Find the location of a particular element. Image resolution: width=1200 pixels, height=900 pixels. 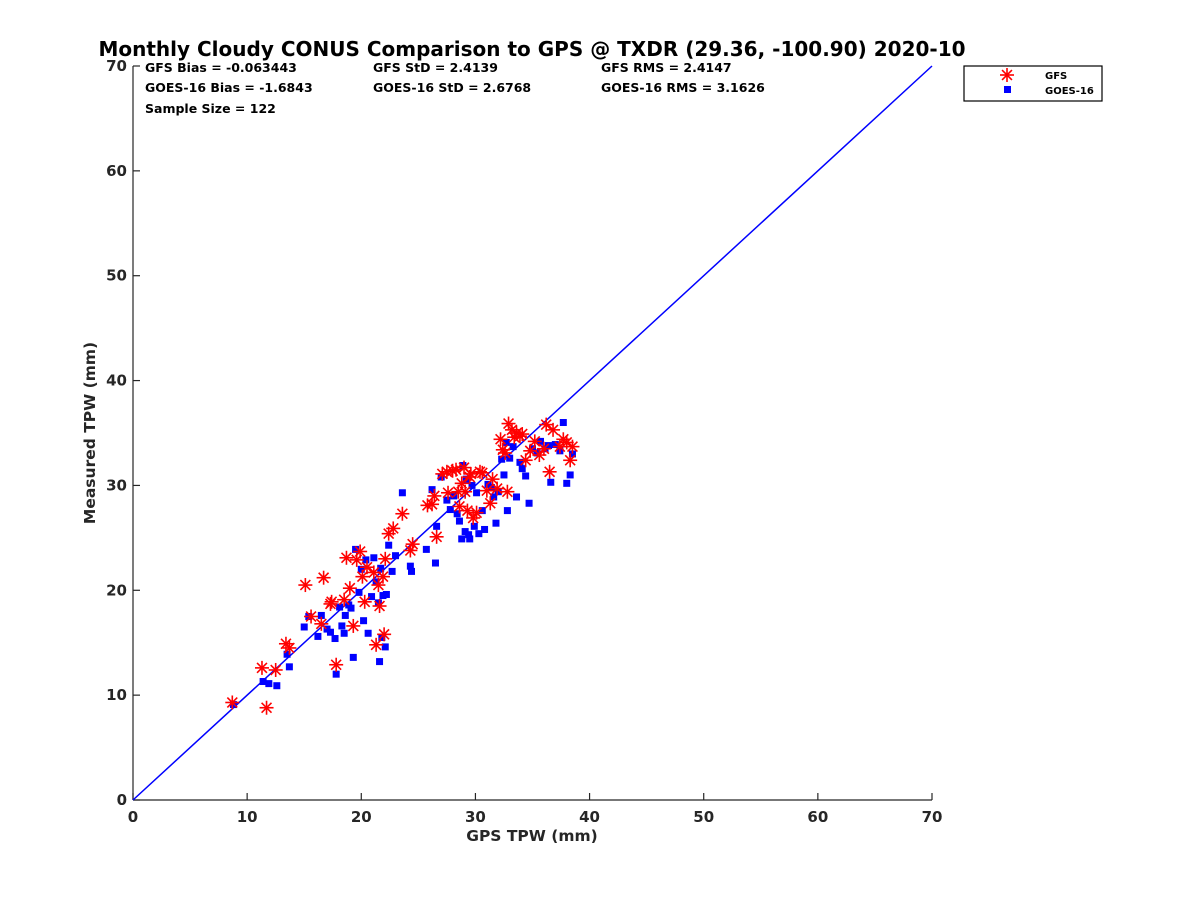

stat-gfs-rms: GFS RMS = 2.4147 is located at coordinates (666, 67).